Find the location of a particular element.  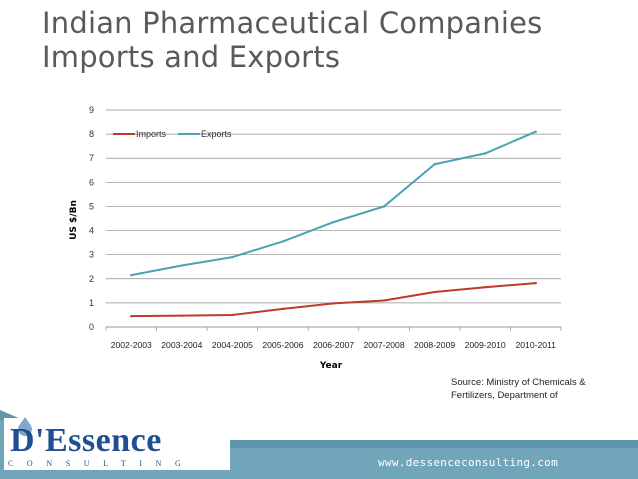

x-tick-label: 2004-2005 is located at coordinates (232, 345).